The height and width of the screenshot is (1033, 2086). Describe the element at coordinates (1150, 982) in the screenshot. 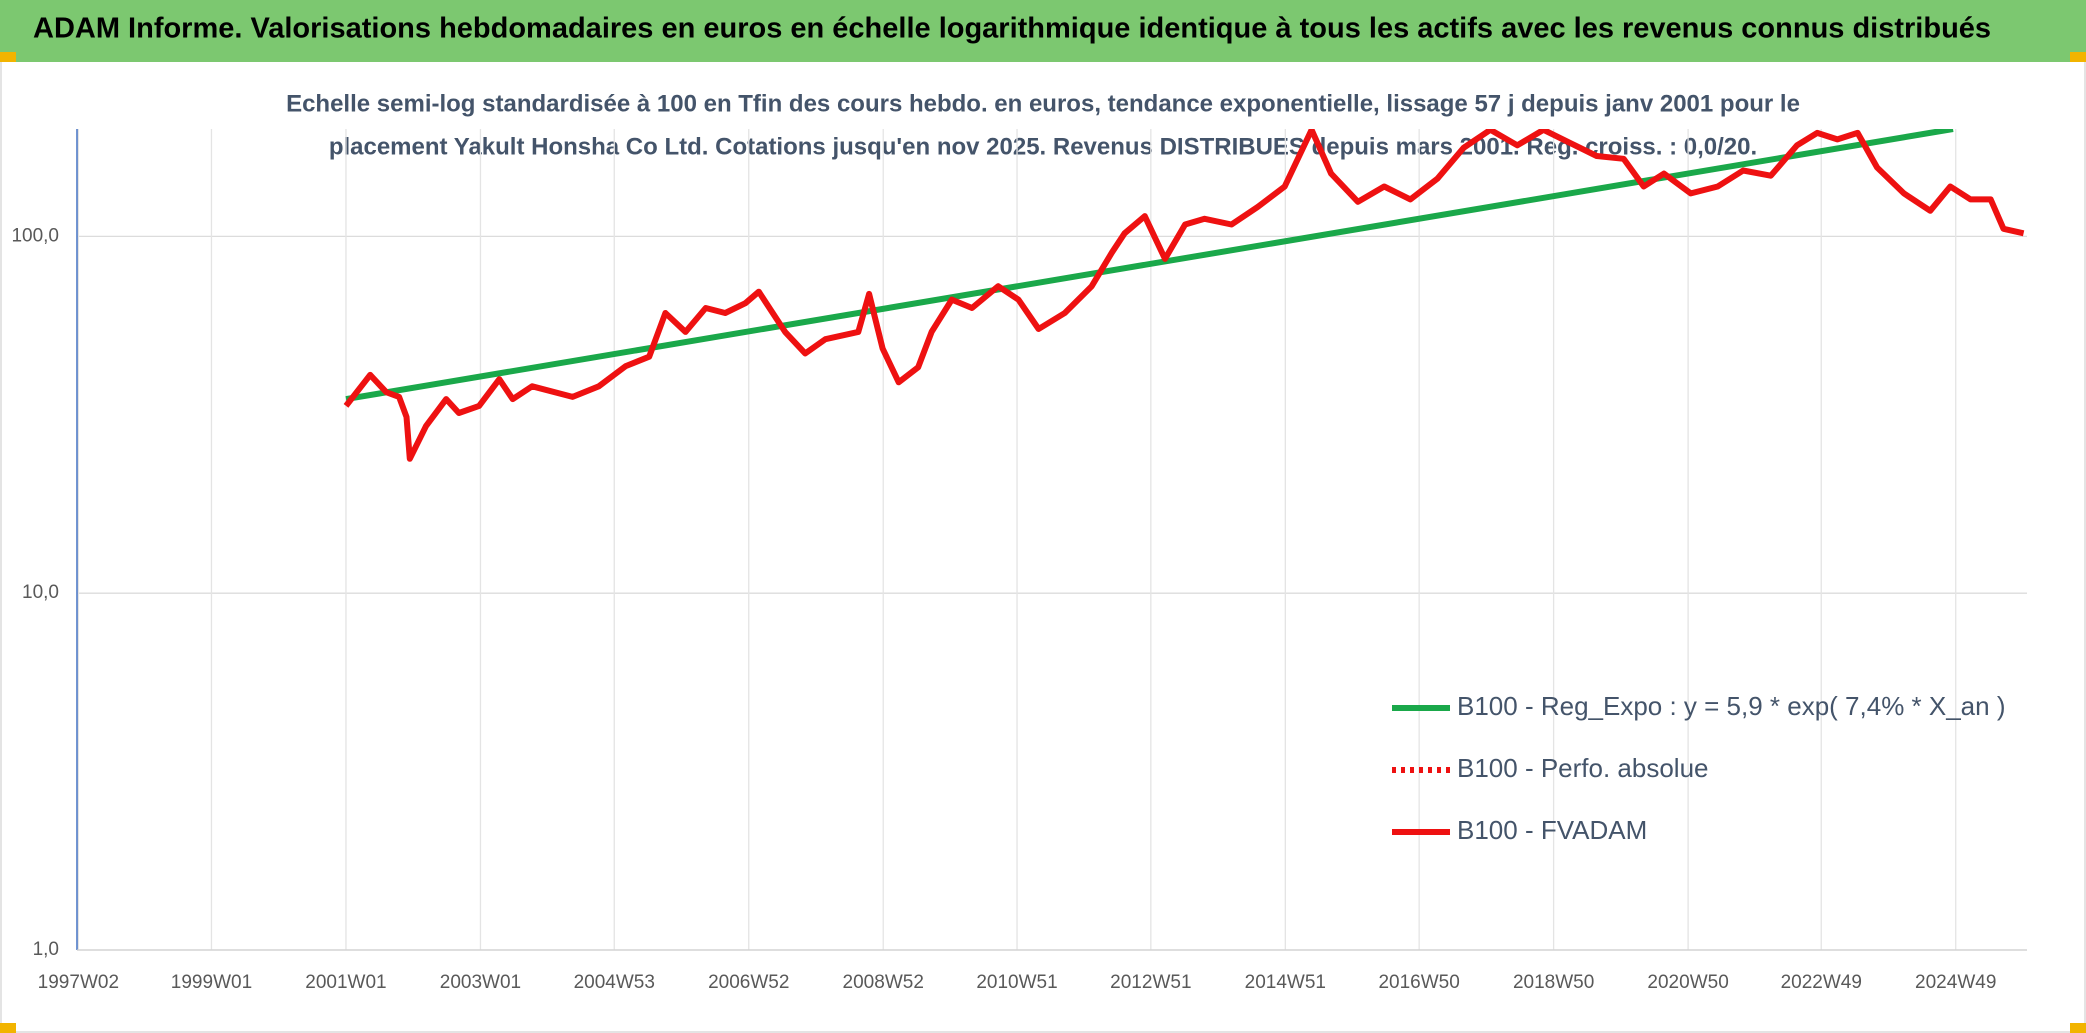

I see `x-tick-label: 2012W51` at that location.